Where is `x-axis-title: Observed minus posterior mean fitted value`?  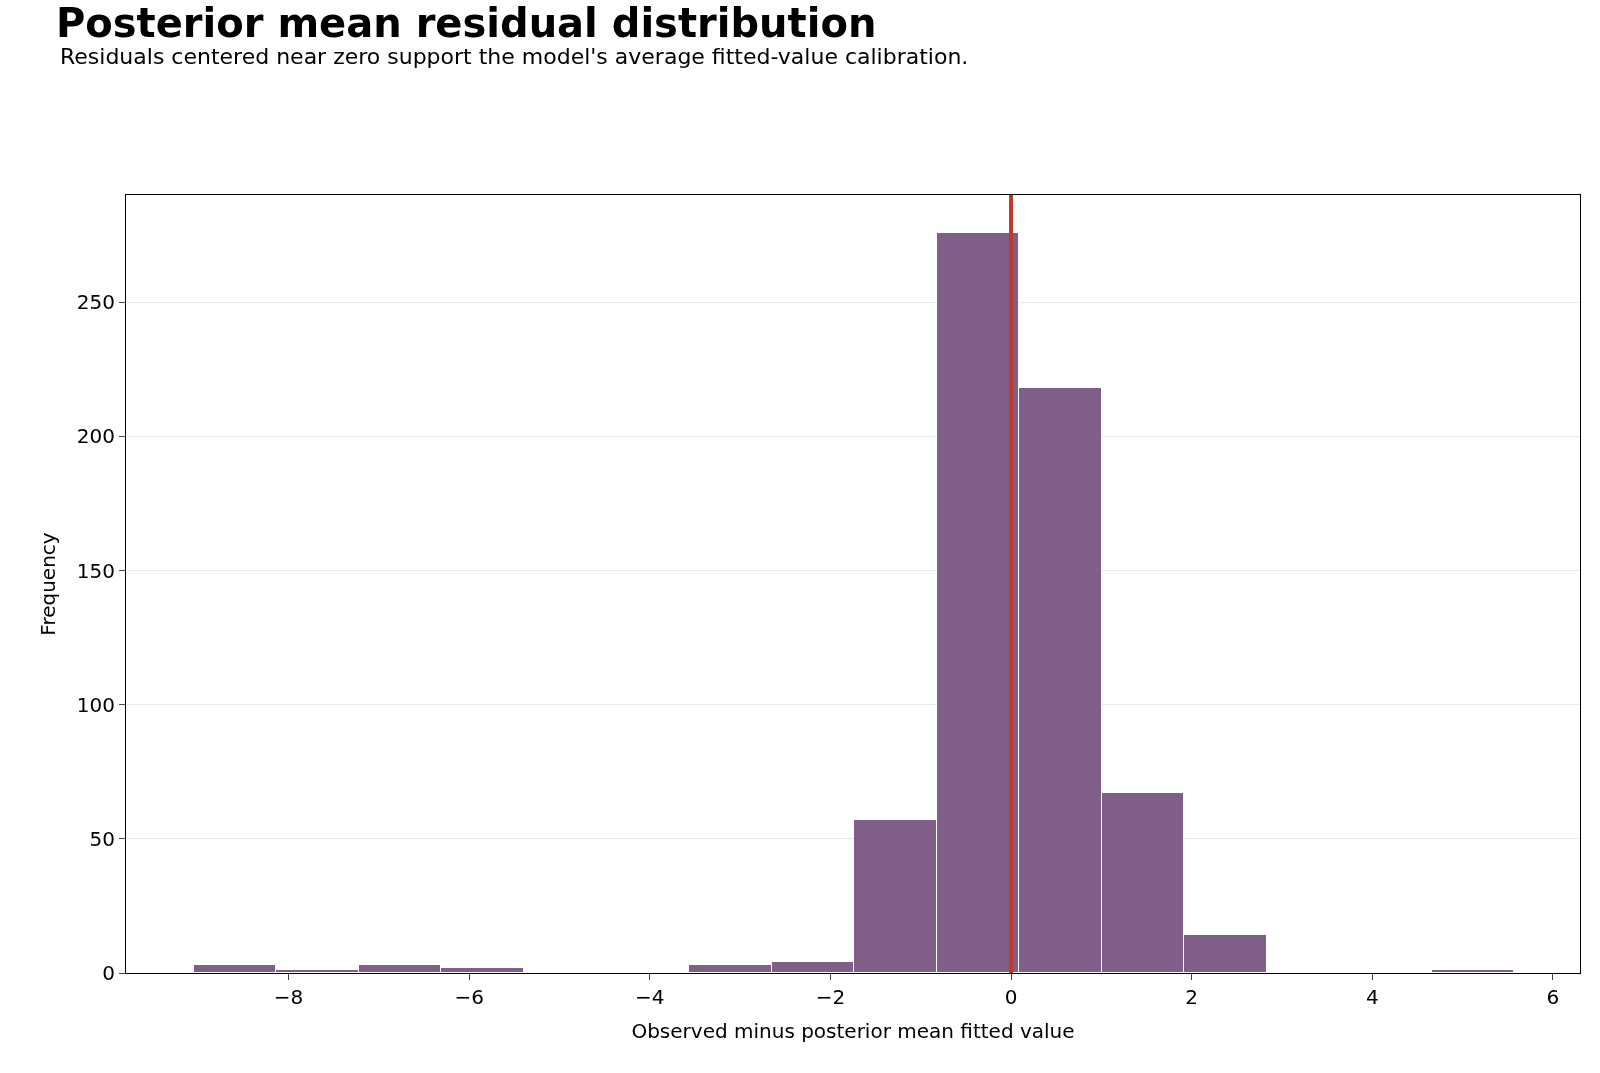
x-axis-title: Observed minus posterior mean fitted value is located at coordinates (853, 1030).